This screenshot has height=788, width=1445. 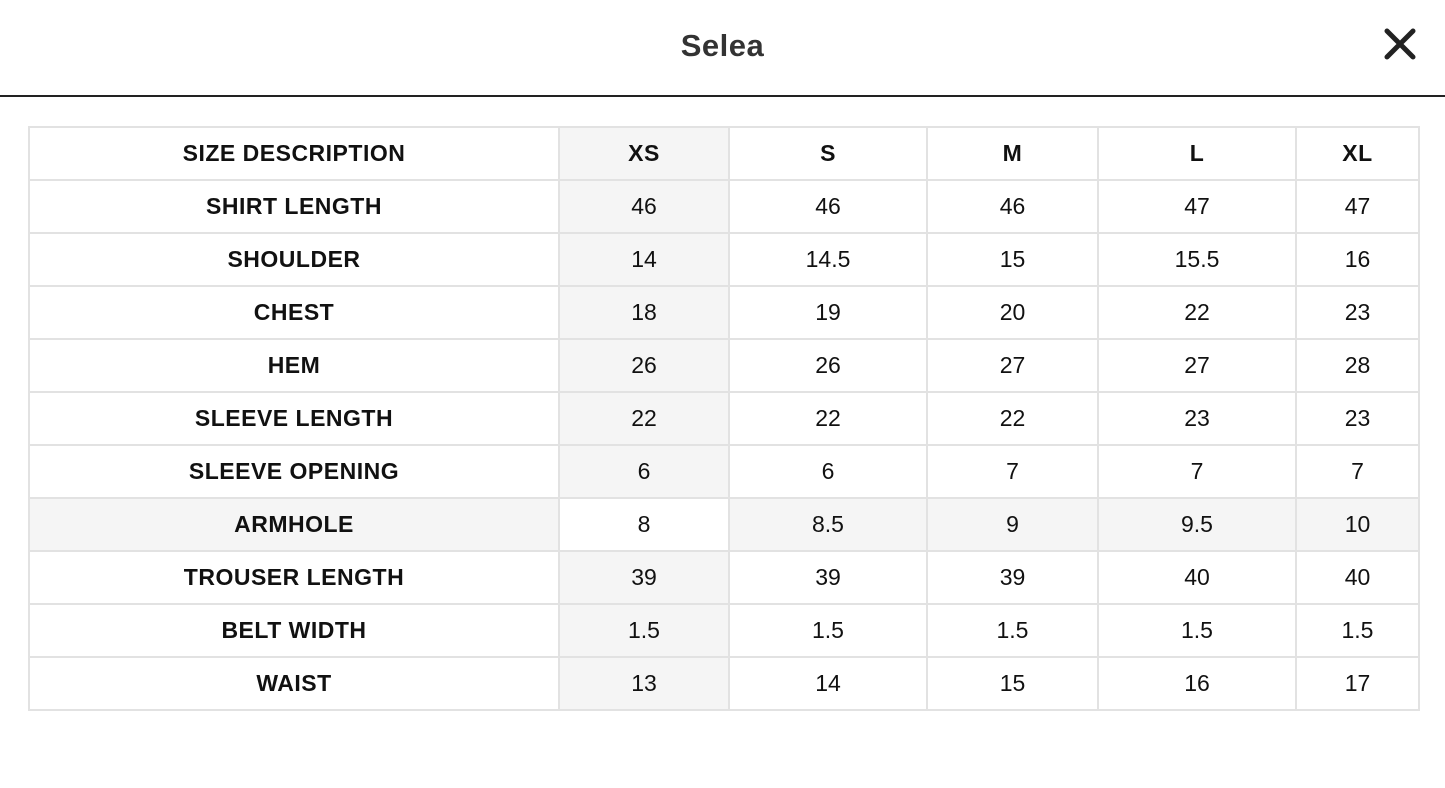 I want to click on table-row: SLEEVE LENGTH 22 22 22 23 23, so click(x=724, y=418).